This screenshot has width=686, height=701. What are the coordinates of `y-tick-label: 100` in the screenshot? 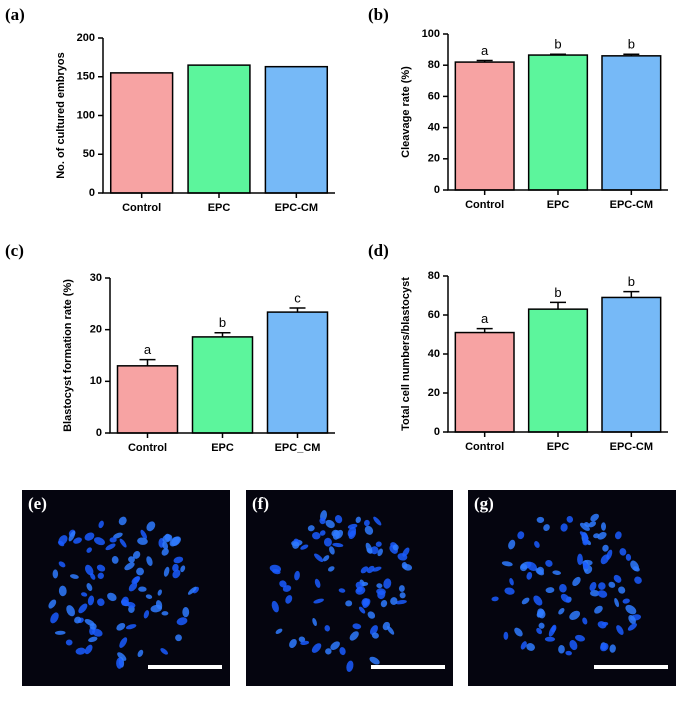 It's located at (86, 115).